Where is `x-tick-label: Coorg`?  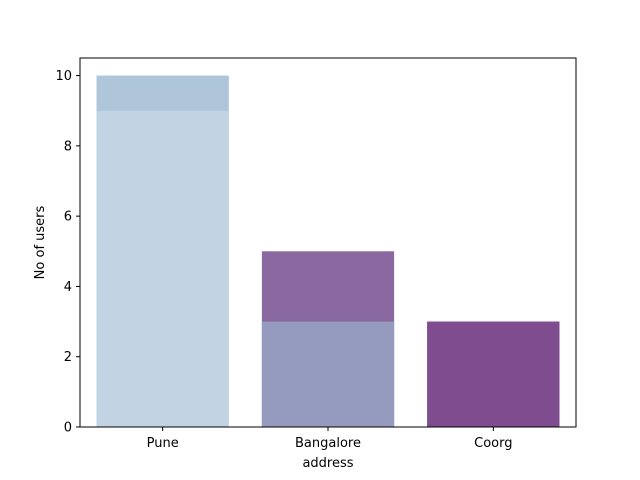
x-tick-label: Coorg is located at coordinates (493, 443).